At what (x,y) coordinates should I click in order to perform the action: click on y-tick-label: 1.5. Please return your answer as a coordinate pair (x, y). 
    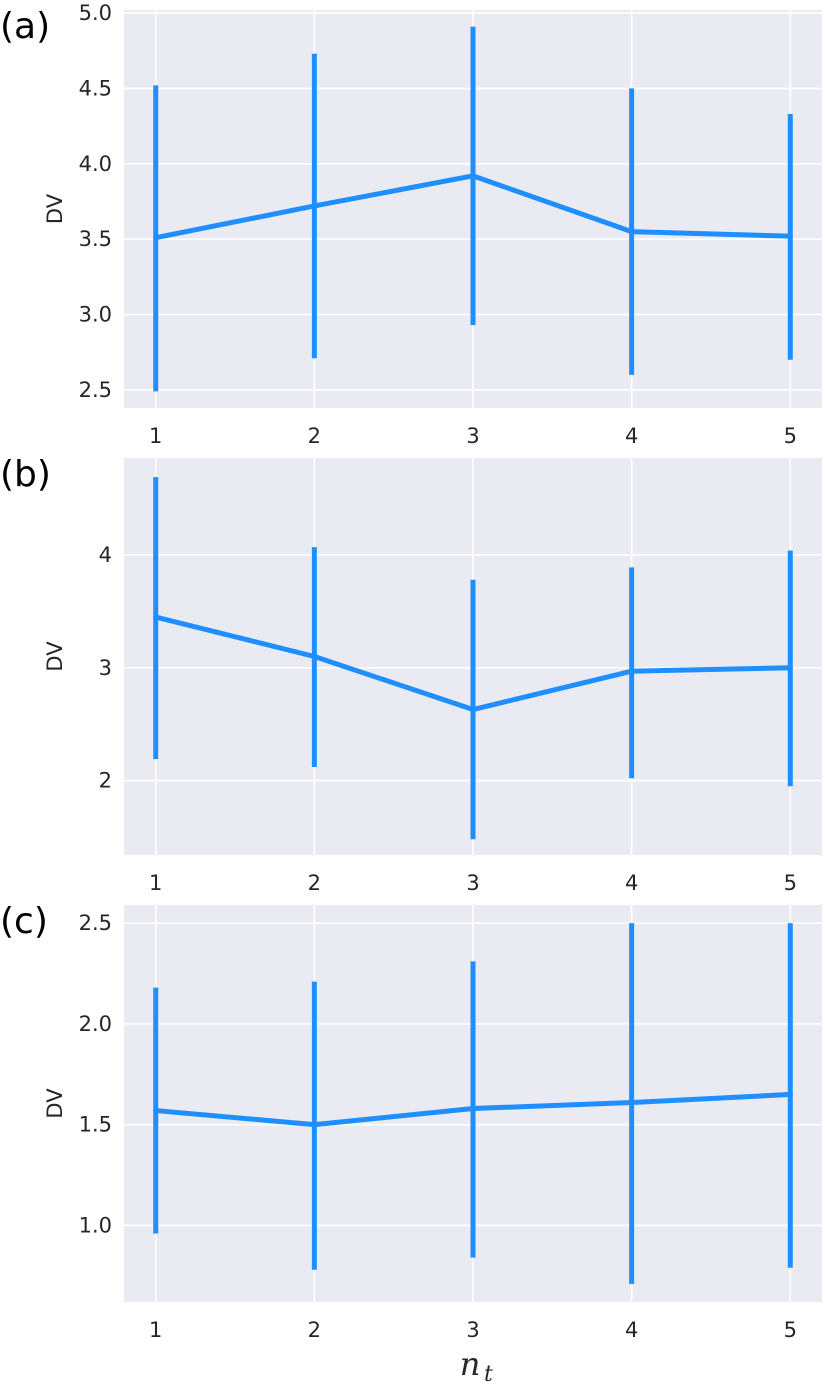
    Looking at the image, I should click on (95, 1125).